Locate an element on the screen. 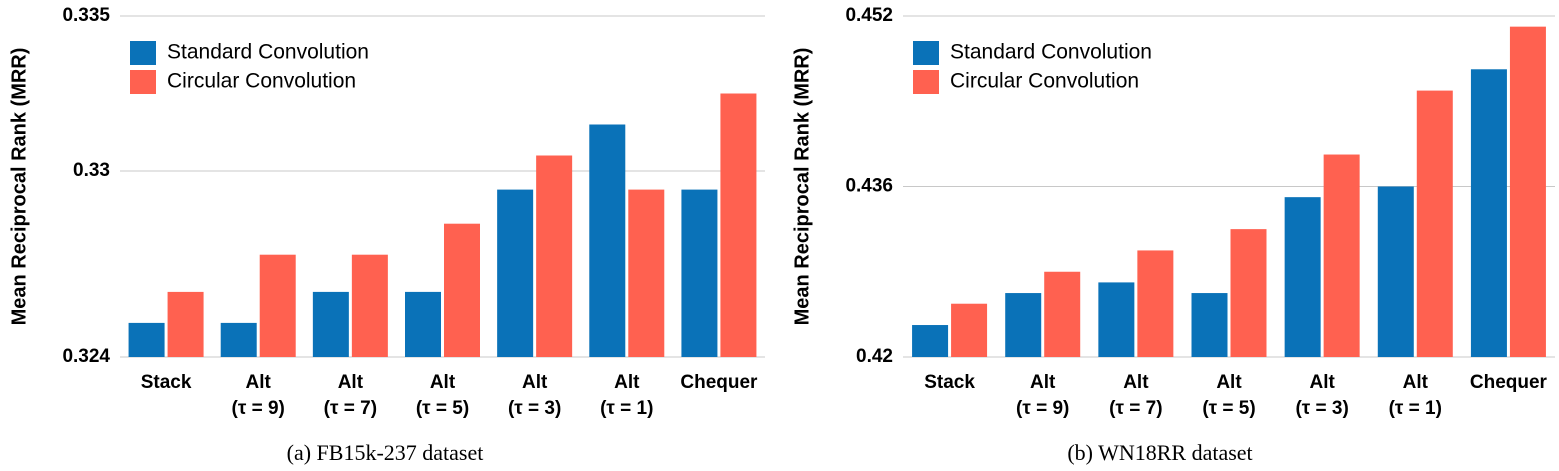 This screenshot has height=471, width=1559. y-tick-label: 0.452 is located at coordinates (869, 15).